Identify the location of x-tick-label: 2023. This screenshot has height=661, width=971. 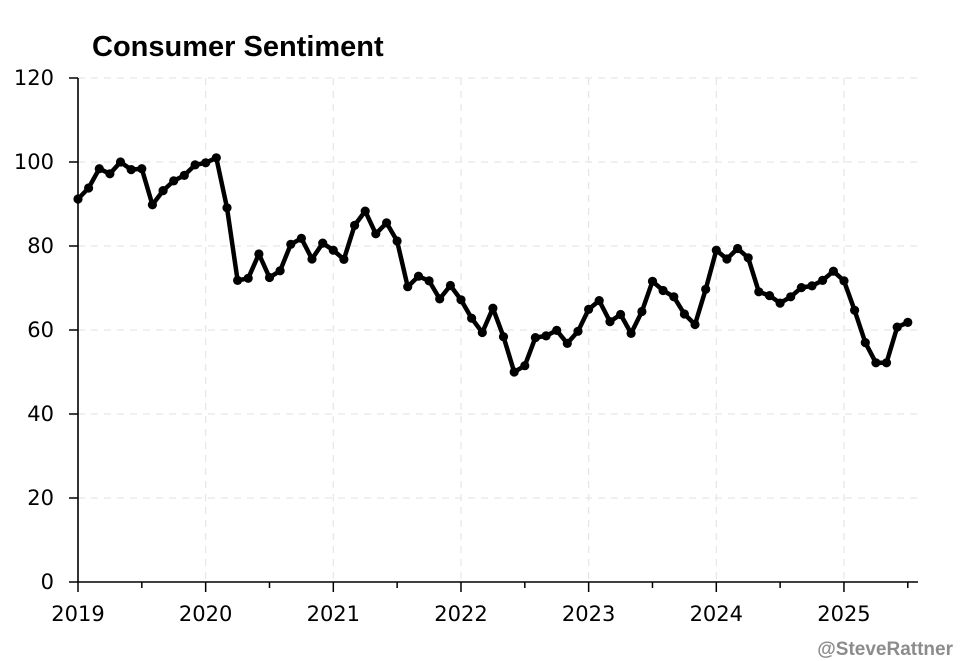
(588, 614).